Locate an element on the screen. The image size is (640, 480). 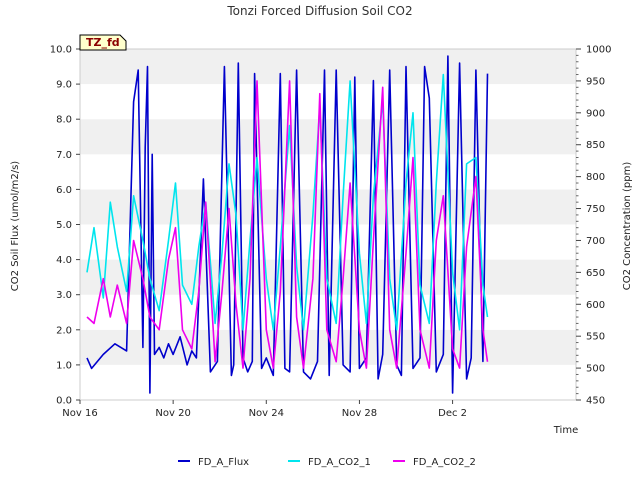
y-right-tick-label: 450 is located at coordinates (595, 401).